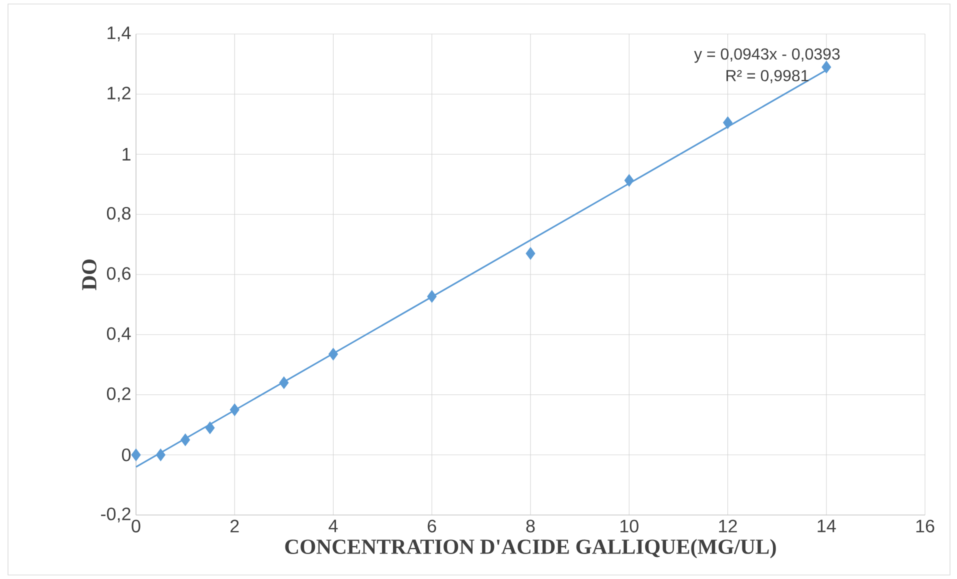 Image resolution: width=957 pixels, height=579 pixels. Describe the element at coordinates (767, 55) in the screenshot. I see `annotation: y = 0,0943x - 0,0393` at that location.